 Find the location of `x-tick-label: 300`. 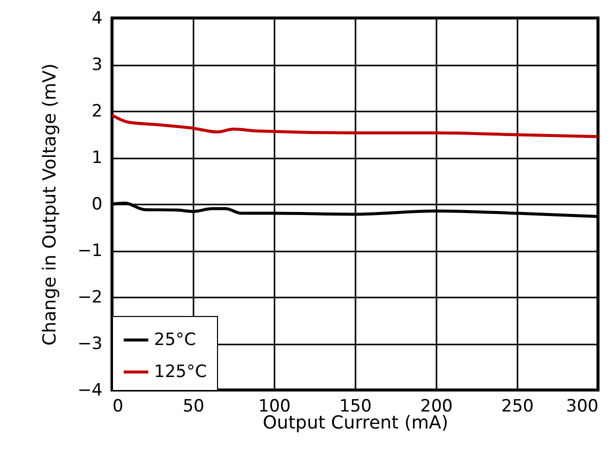

x-tick-label: 300 is located at coordinates (582, 406).